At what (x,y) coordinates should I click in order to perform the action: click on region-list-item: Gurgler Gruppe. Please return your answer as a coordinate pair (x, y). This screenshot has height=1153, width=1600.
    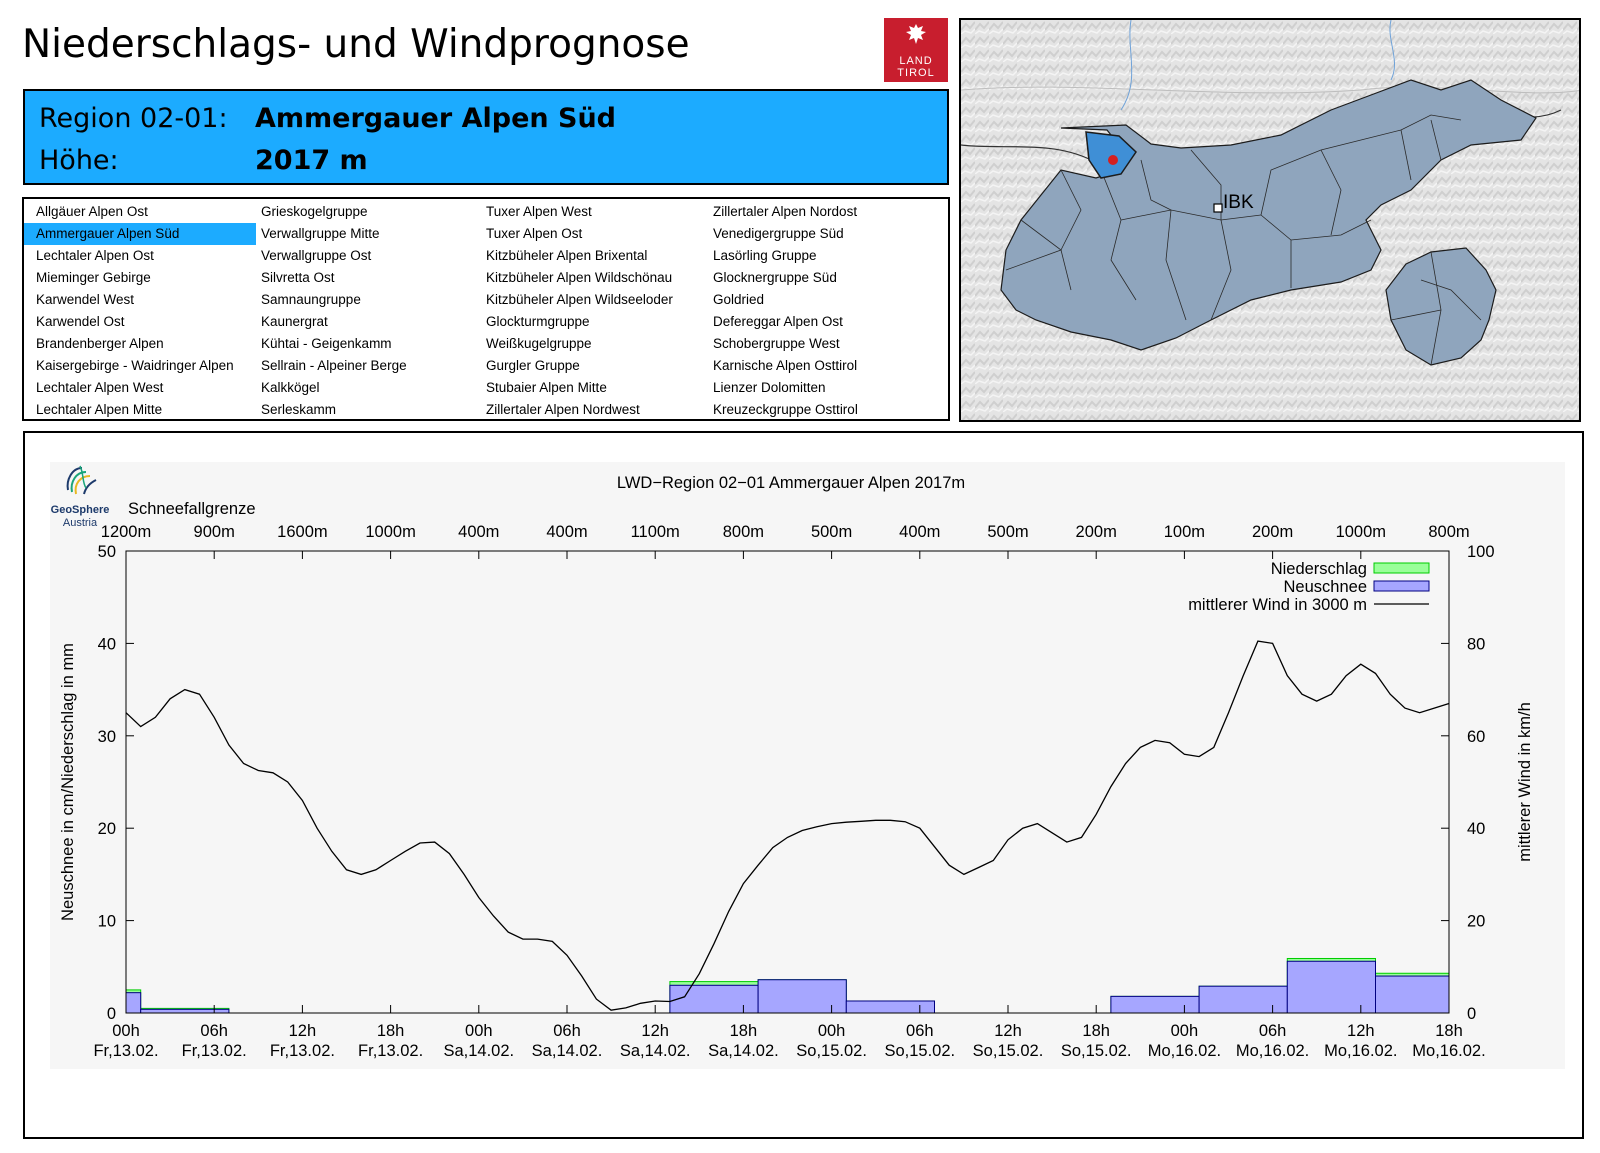
    Looking at the image, I should click on (533, 365).